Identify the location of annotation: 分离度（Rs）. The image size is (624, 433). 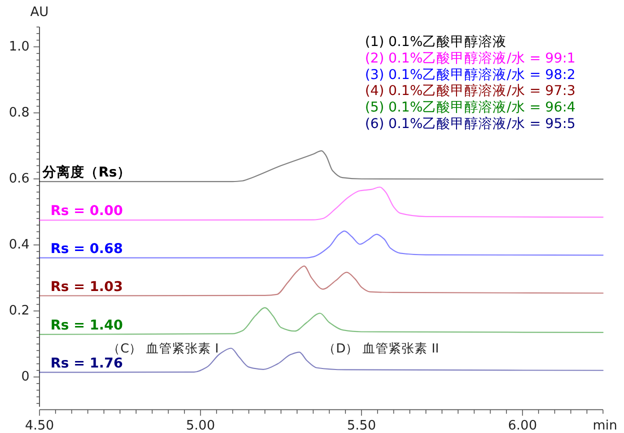
(86, 172).